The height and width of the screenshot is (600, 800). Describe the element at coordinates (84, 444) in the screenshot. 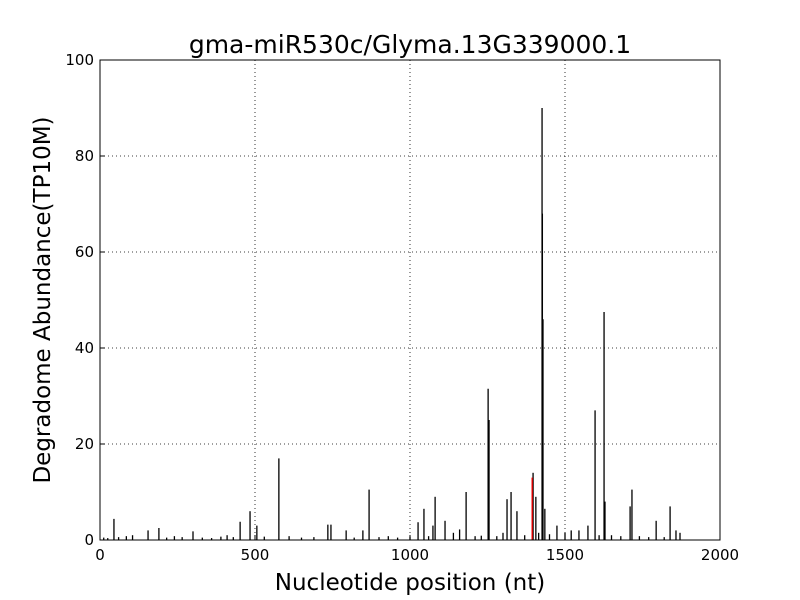

I see `y-tick-label: 20` at that location.